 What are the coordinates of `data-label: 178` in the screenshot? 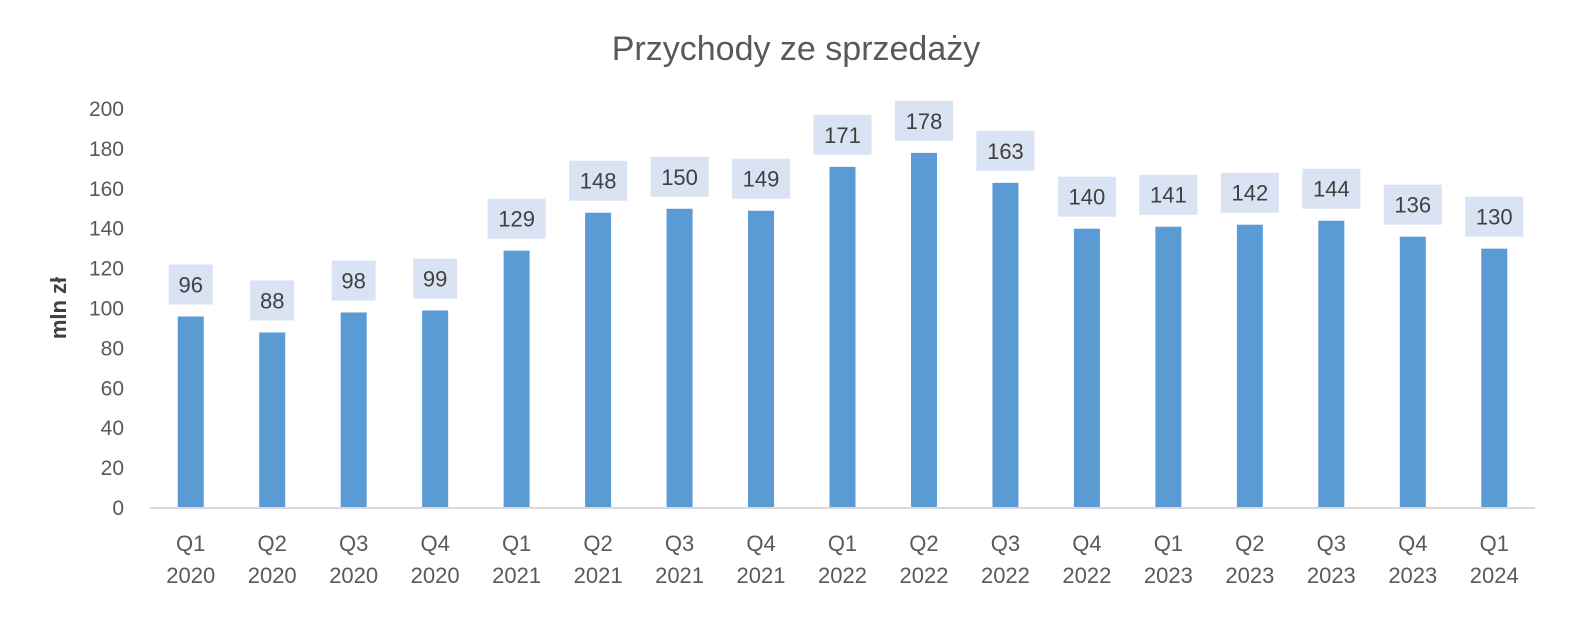 It's located at (924, 121).